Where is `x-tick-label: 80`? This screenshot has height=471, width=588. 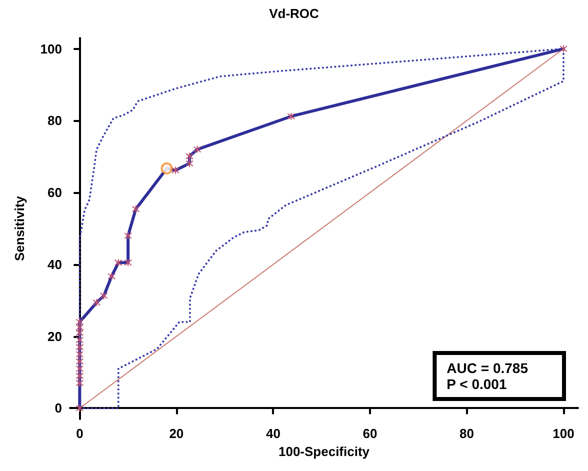 x-tick-label: 80 is located at coordinates (466, 433).